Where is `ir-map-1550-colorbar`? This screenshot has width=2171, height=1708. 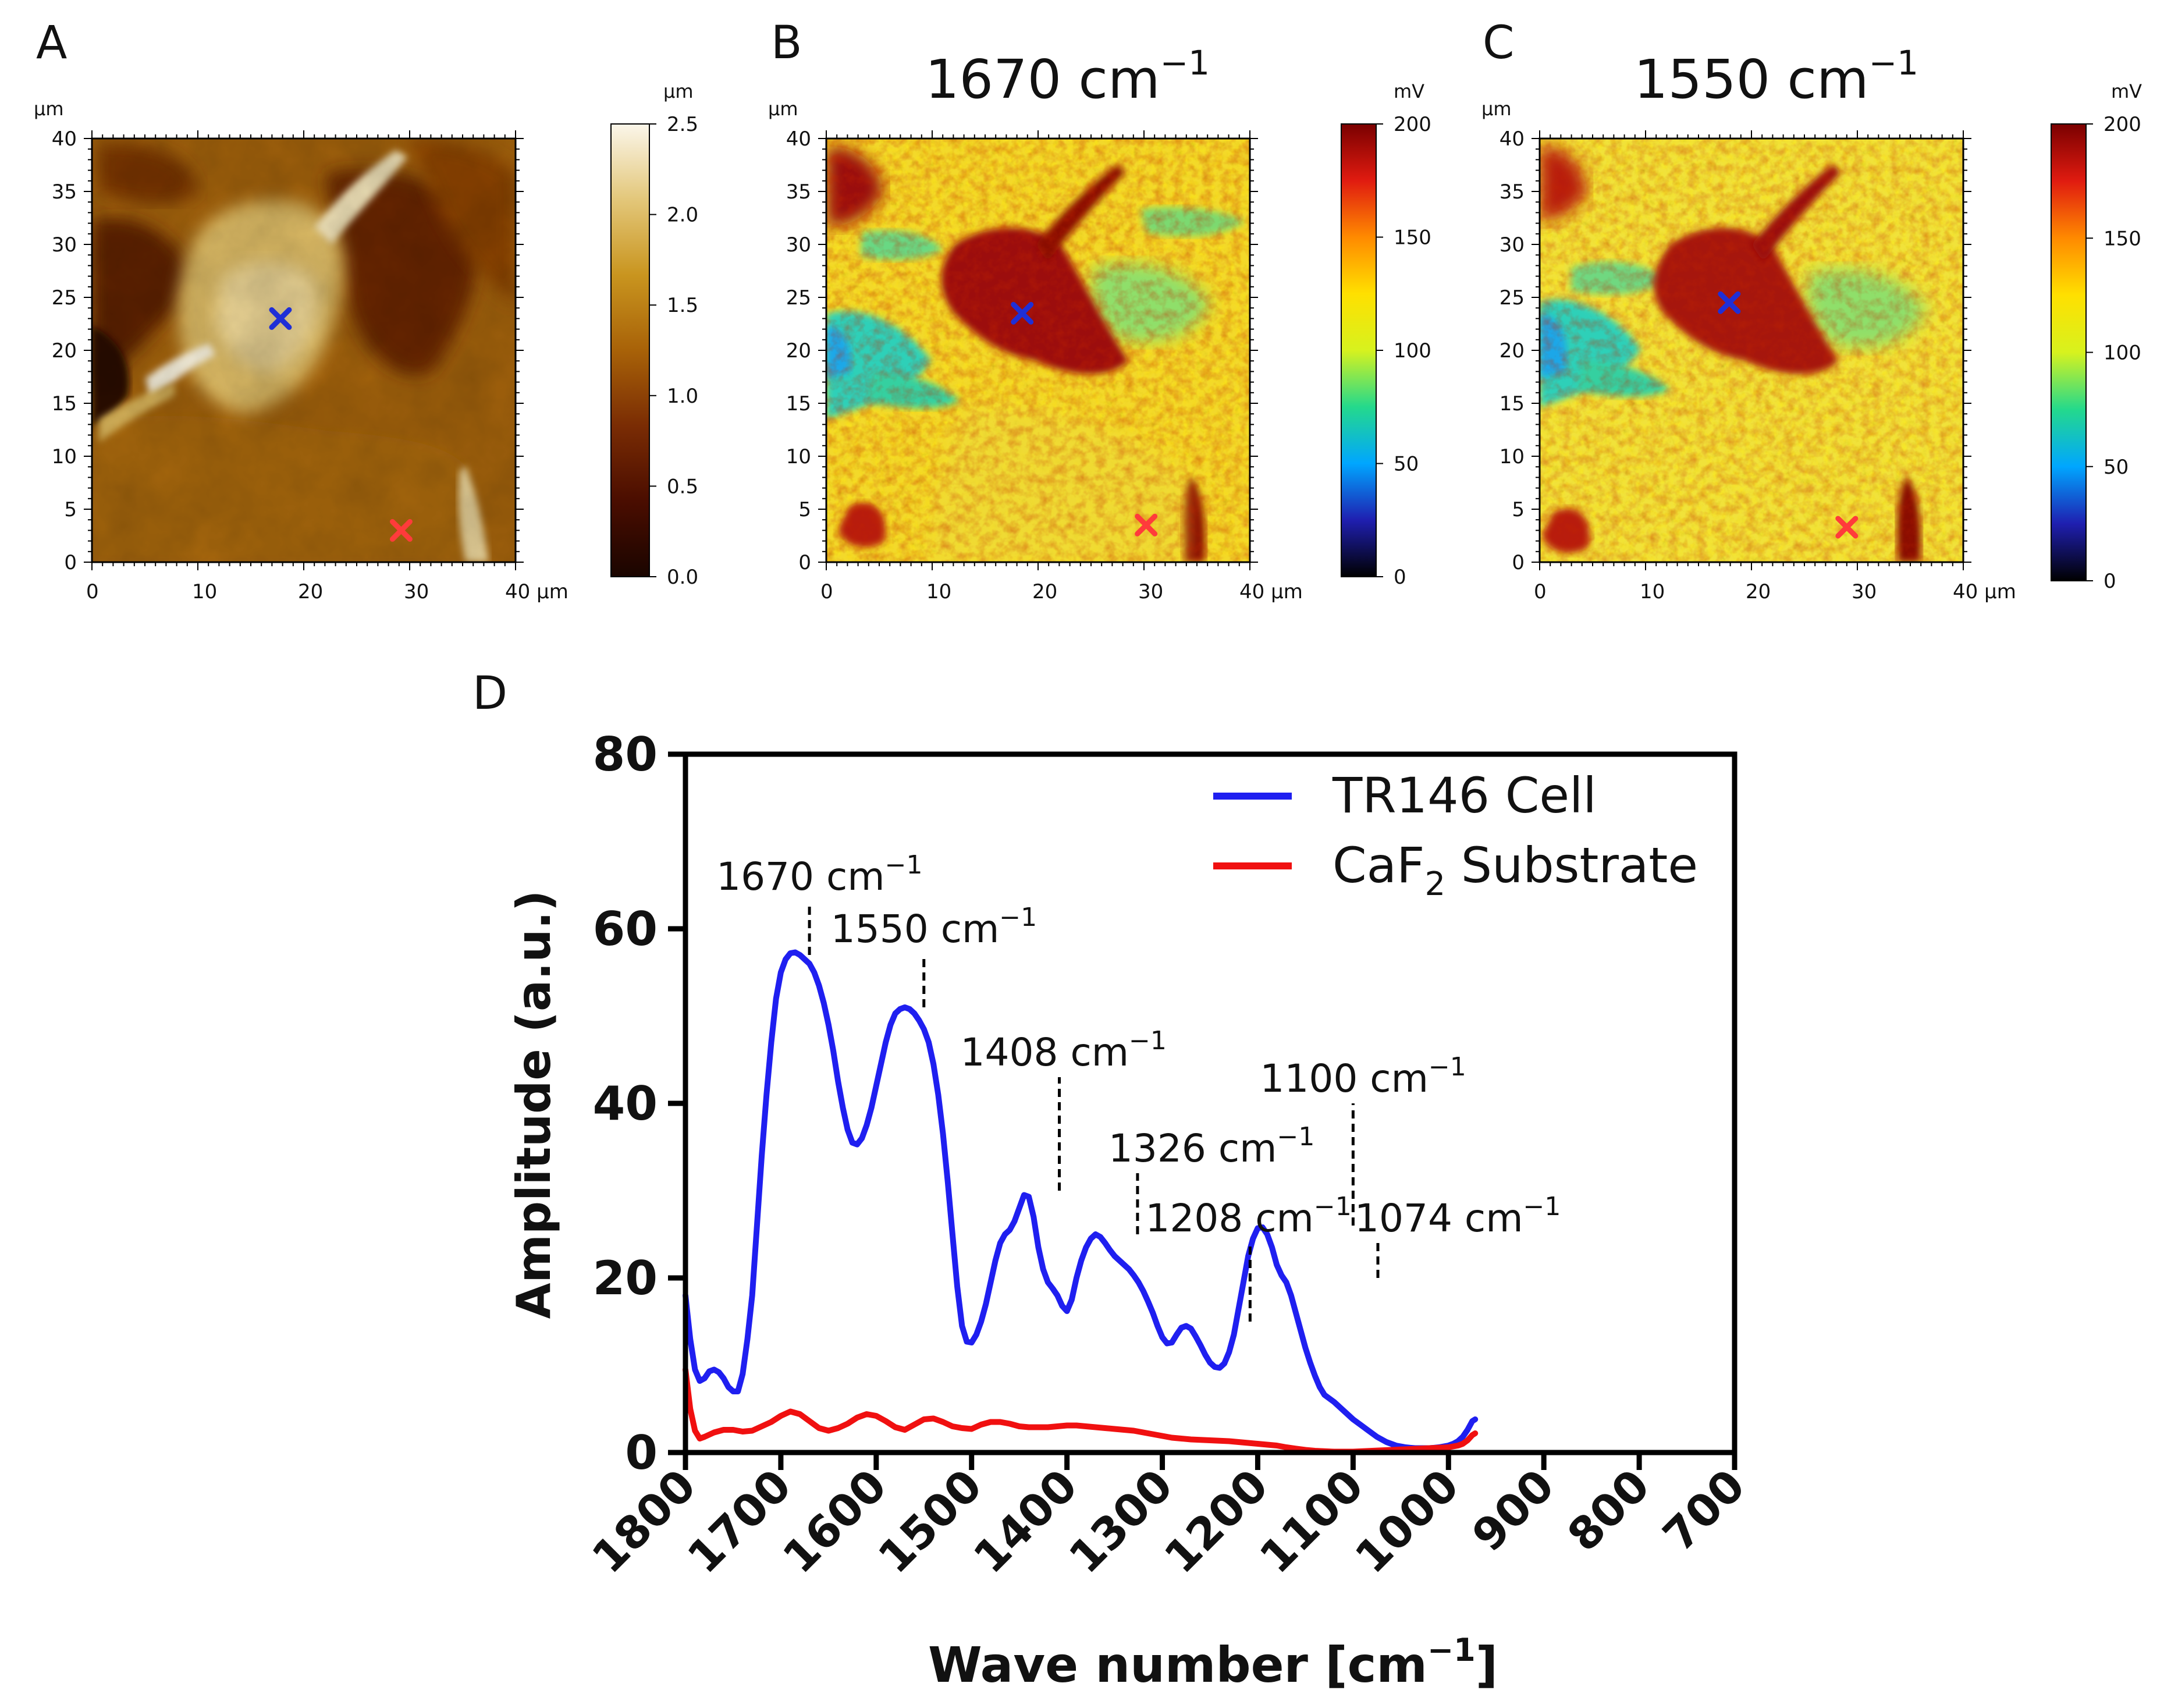 ir-map-1550-colorbar is located at coordinates (2069, 352).